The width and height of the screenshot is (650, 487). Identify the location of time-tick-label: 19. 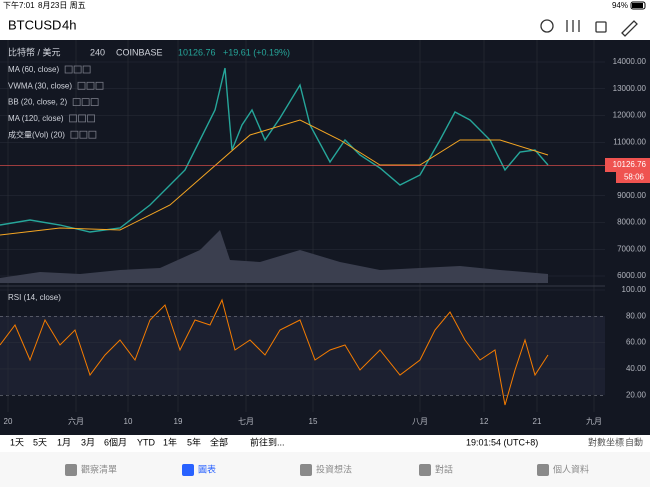
(178, 421).